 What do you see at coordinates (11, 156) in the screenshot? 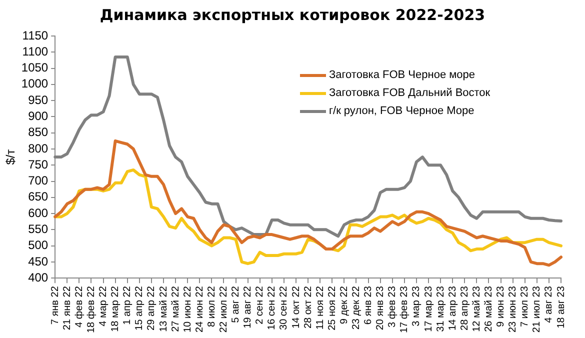
I see `y-axis-title: $/т` at bounding box center [11, 156].